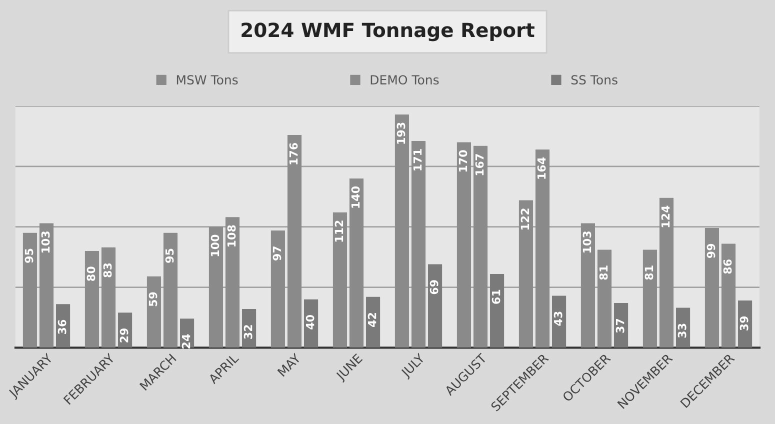 This screenshot has width=775, height=424. What do you see at coordinates (727, 266) in the screenshot?
I see `data-label: 86` at bounding box center [727, 266].